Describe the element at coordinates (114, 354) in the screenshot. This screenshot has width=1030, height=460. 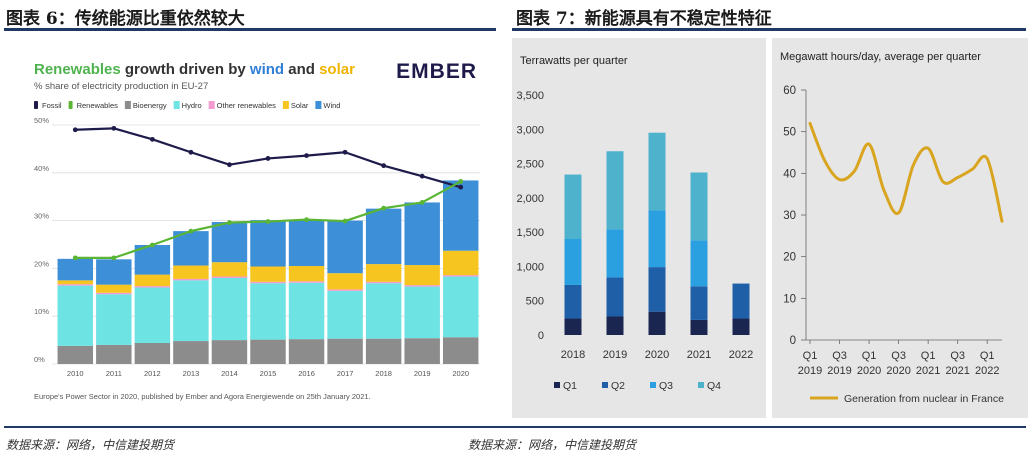
I see `bar-bioenergy-2011` at that location.